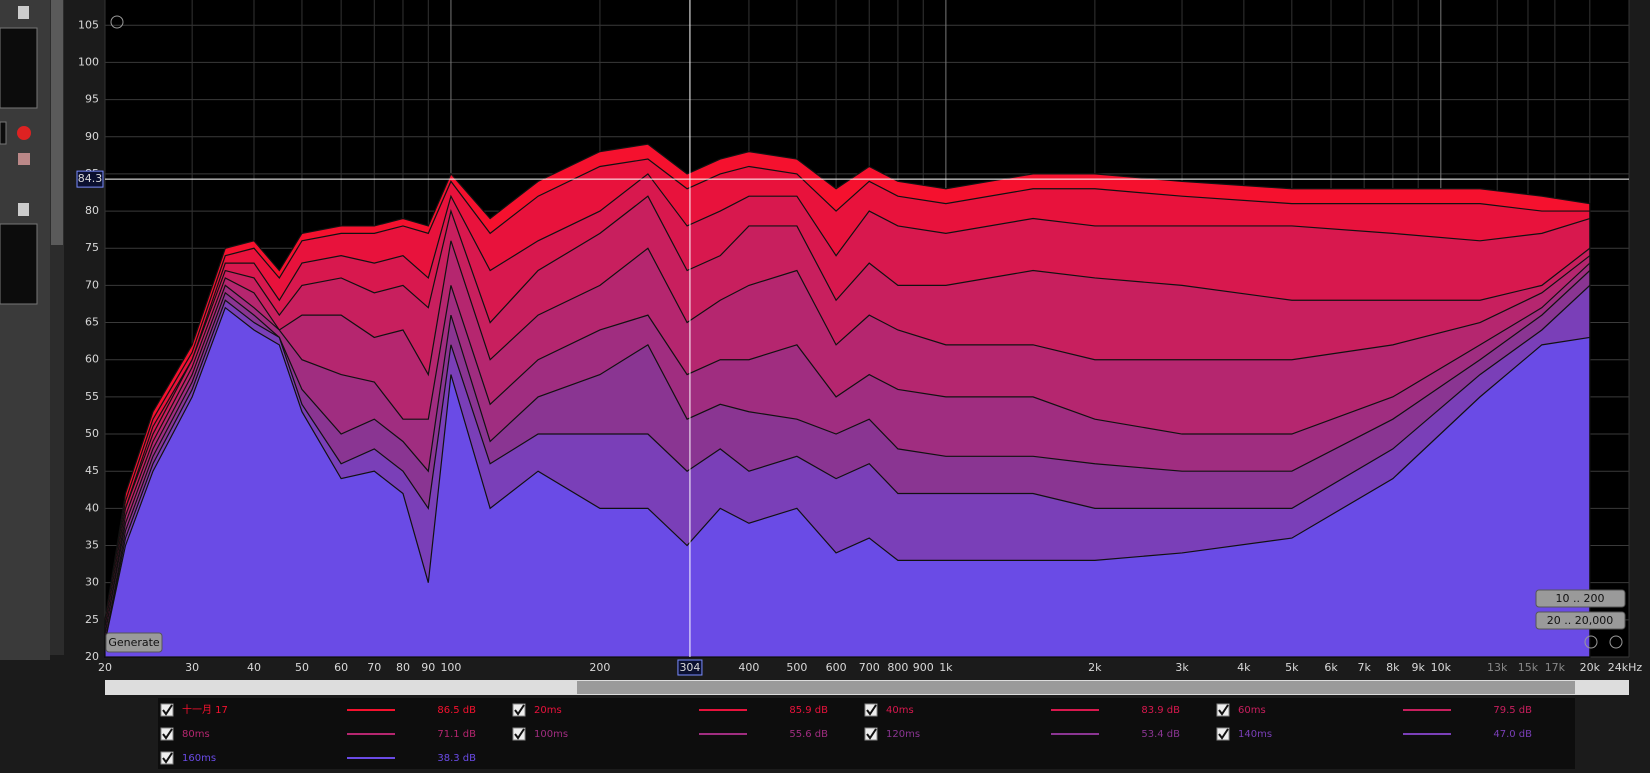 The width and height of the screenshot is (1650, 773). I want to click on x-tick-label: 60, so click(341, 667).